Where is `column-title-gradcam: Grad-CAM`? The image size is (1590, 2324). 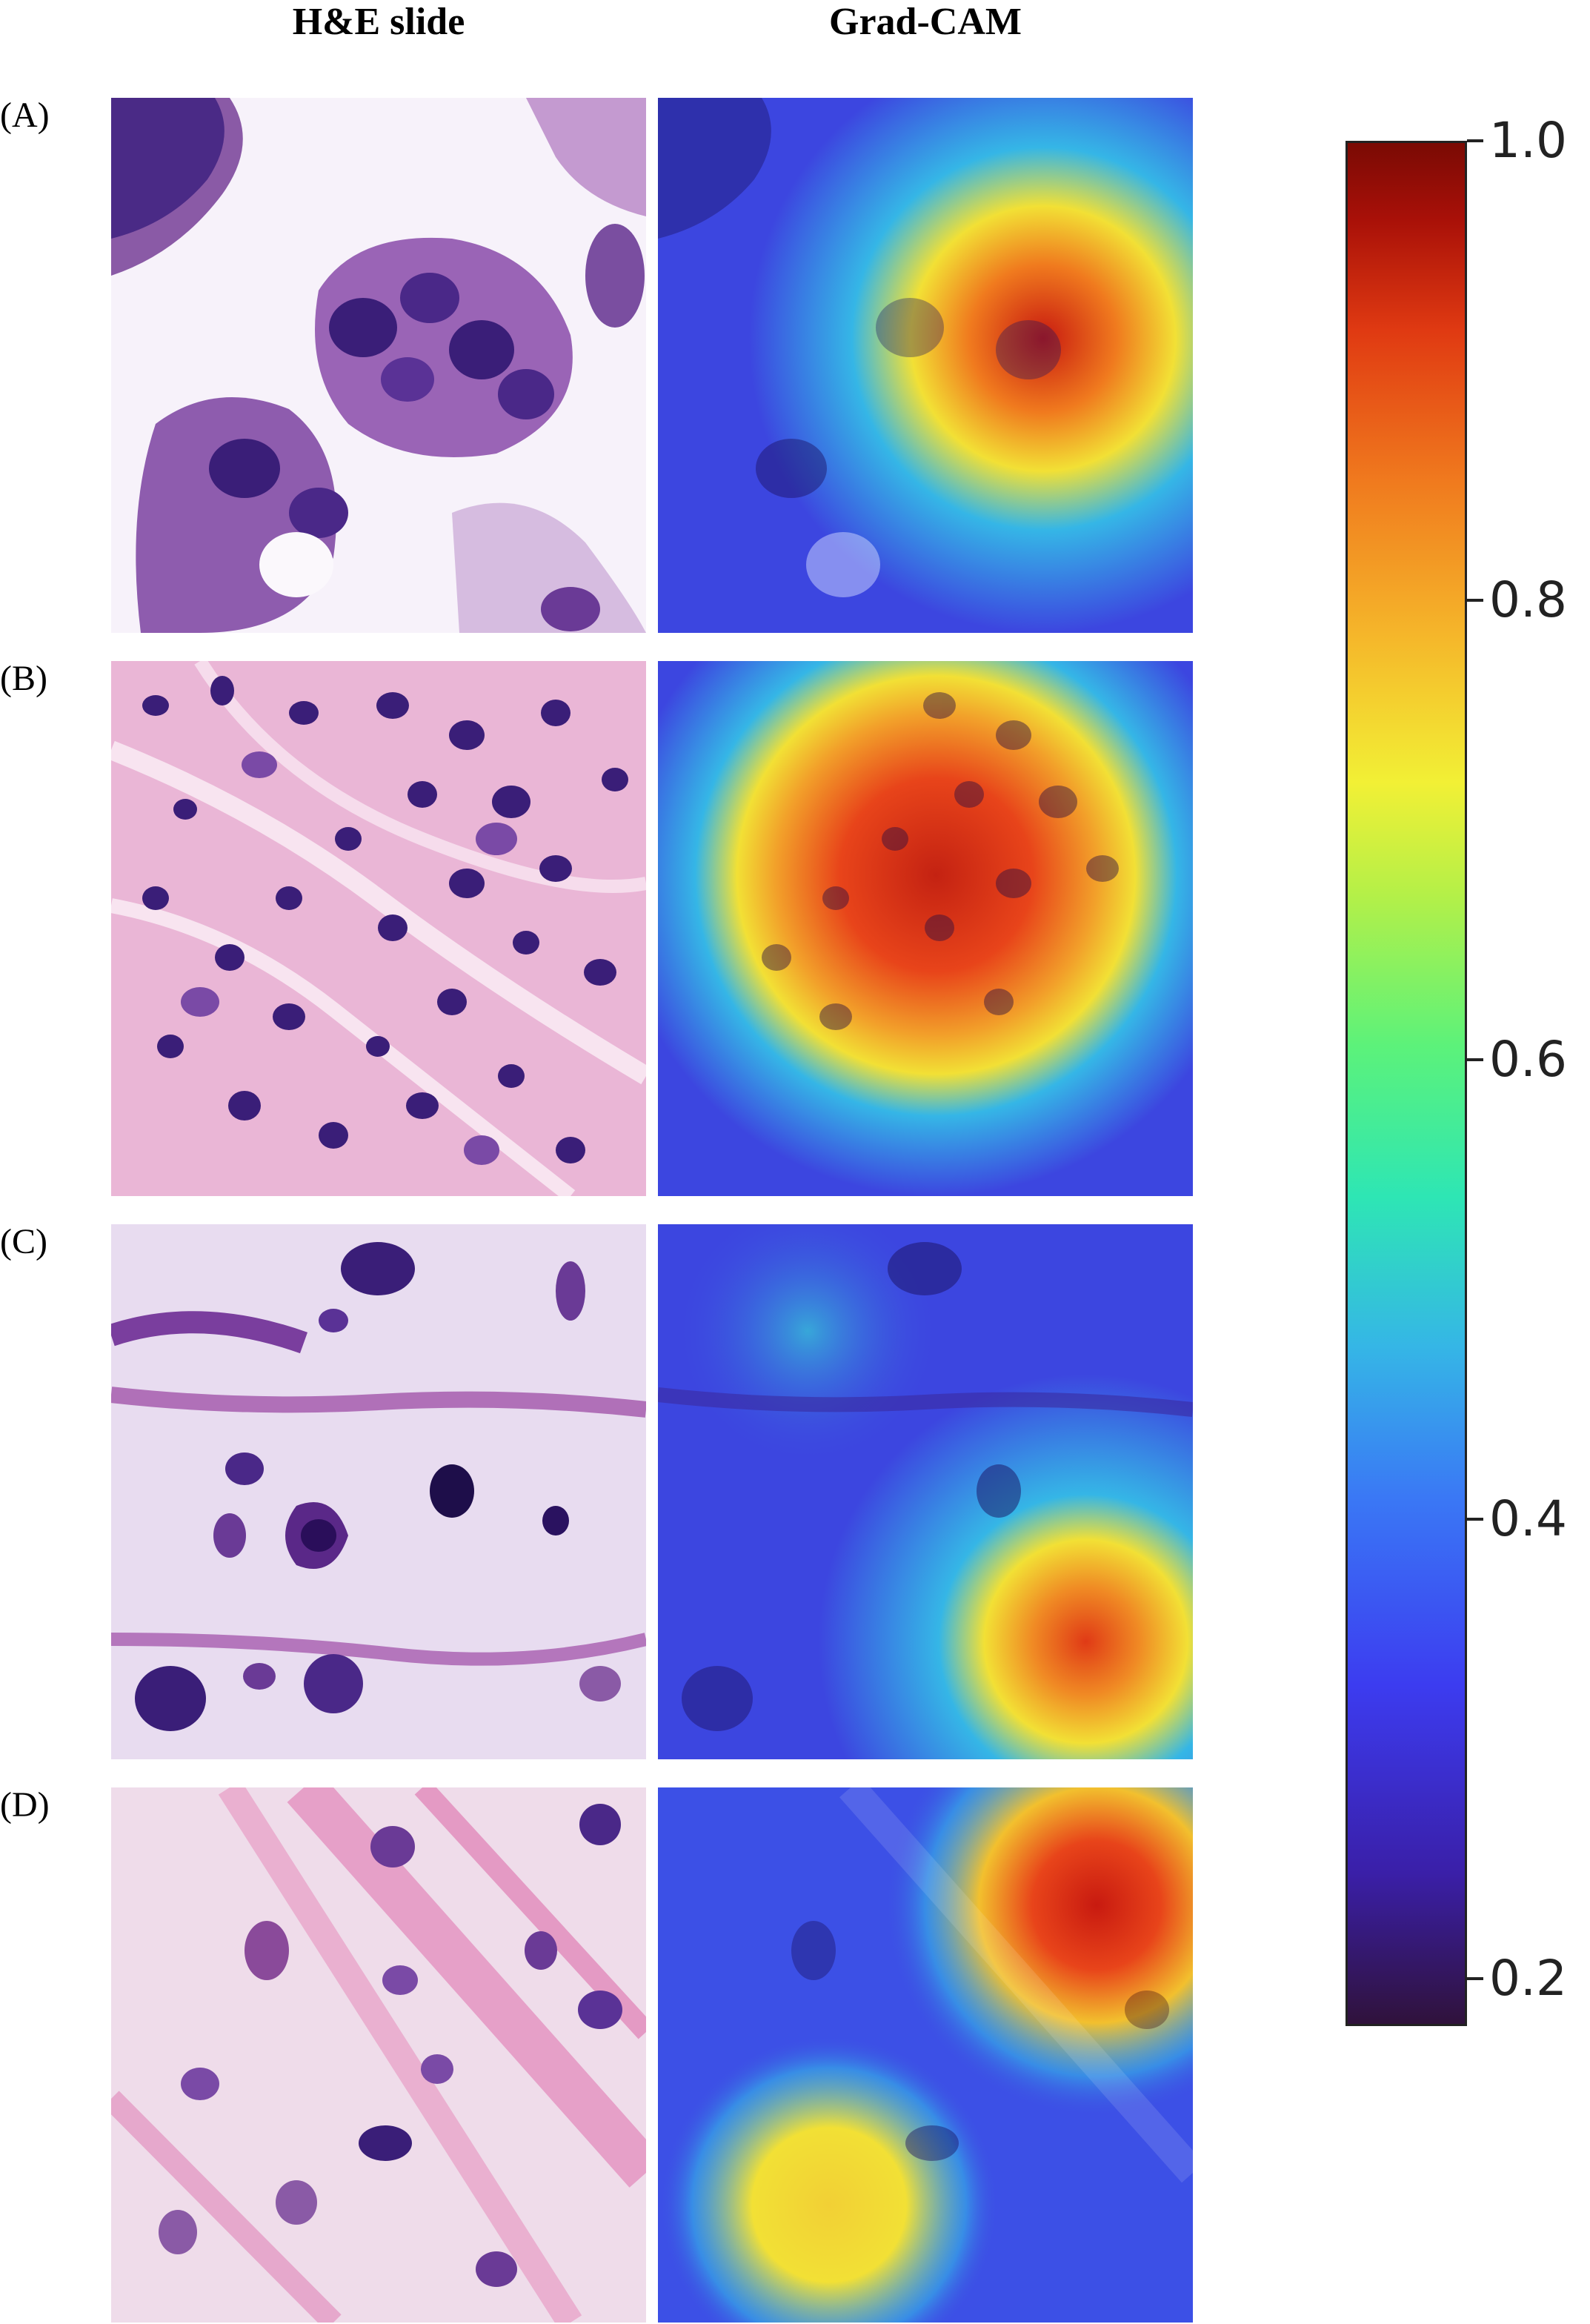 column-title-gradcam: Grad-CAM is located at coordinates (925, 22).